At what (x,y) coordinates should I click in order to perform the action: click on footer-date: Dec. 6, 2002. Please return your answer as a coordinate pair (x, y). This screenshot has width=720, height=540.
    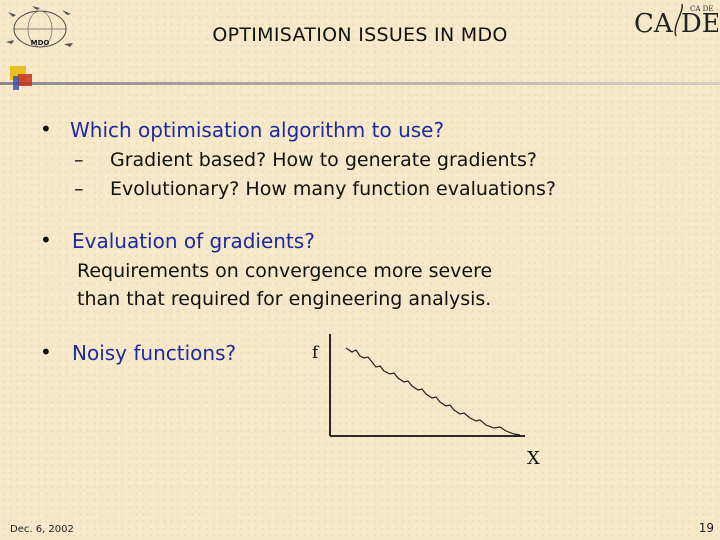
    Looking at the image, I should click on (42, 529).